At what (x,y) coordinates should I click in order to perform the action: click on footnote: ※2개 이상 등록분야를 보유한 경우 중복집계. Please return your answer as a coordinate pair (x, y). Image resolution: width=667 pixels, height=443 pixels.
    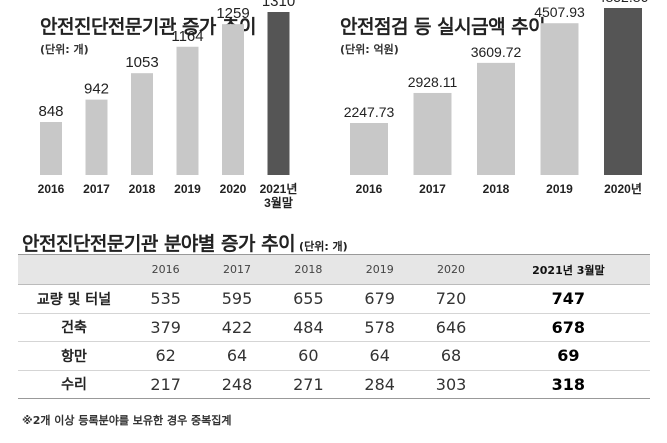
    Looking at the image, I should click on (127, 420).